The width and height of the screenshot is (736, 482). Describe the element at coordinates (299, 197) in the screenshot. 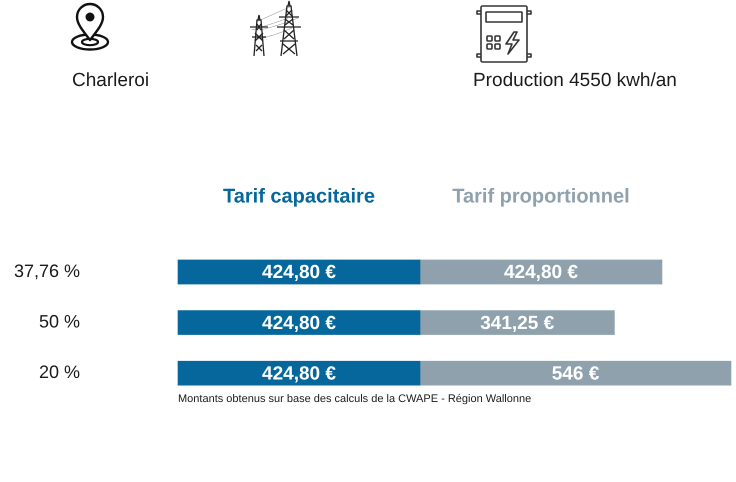

I see `text: Tarif capacitaire` at that location.